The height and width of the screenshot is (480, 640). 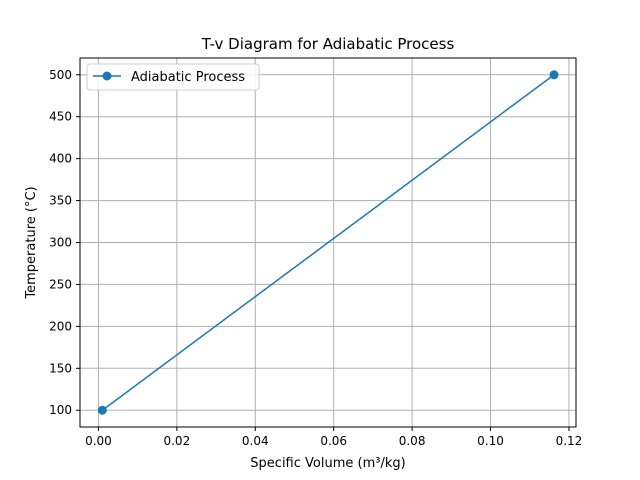 I want to click on legend: Adiabatic Process, so click(x=173, y=77).